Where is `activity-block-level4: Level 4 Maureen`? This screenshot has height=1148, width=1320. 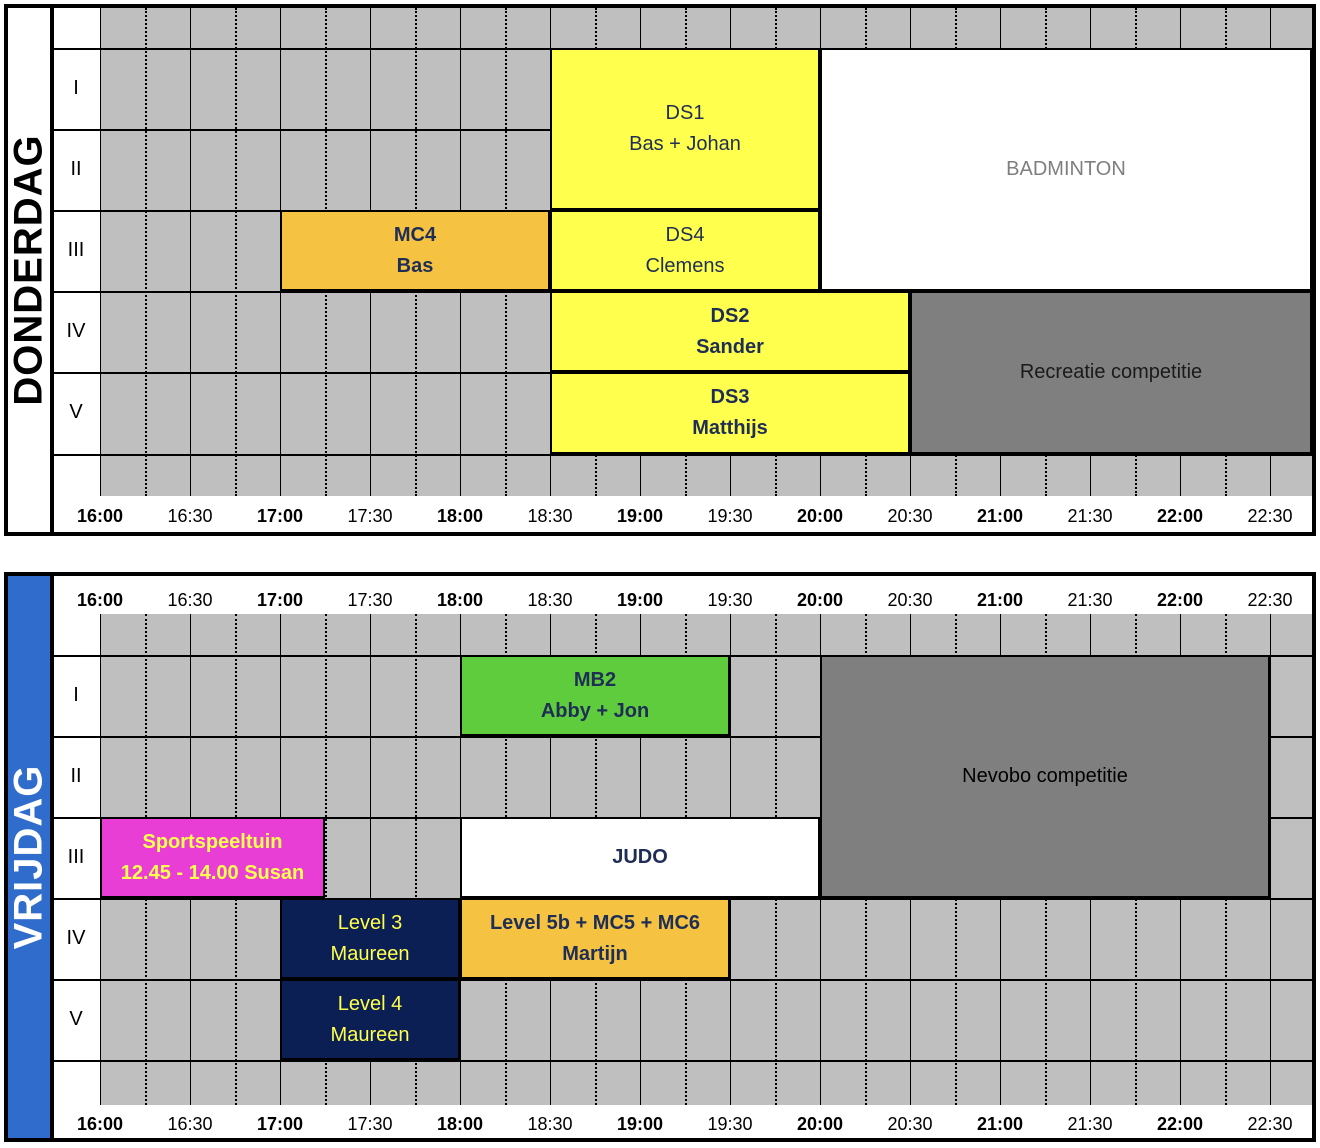 activity-block-level4: Level 4 Maureen is located at coordinates (370, 1019).